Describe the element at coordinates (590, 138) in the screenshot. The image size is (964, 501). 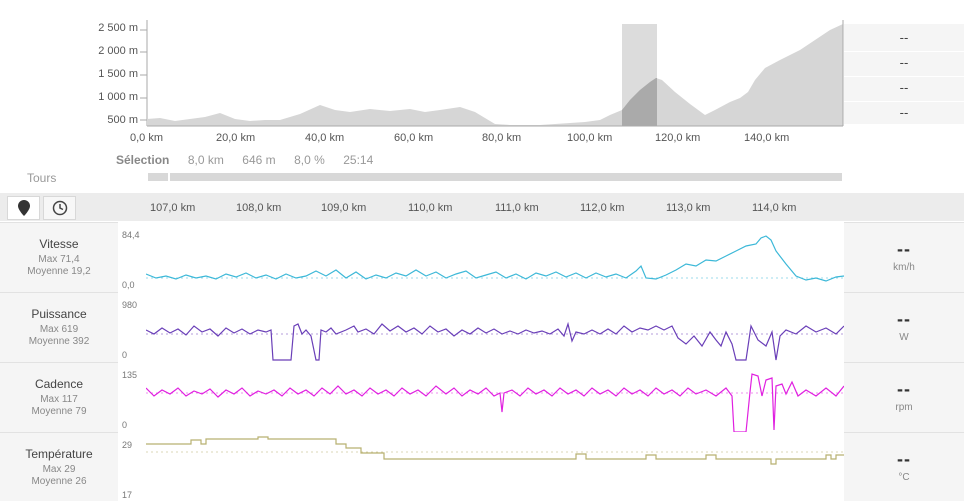
I see `x-tick: 100,0 km` at that location.